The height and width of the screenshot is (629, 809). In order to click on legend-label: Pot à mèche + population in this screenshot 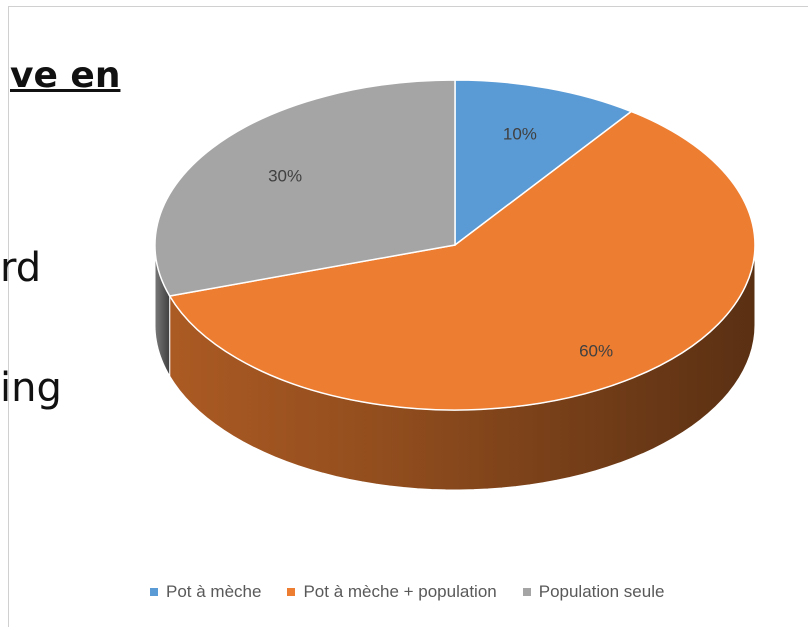, I will do `click(400, 591)`.